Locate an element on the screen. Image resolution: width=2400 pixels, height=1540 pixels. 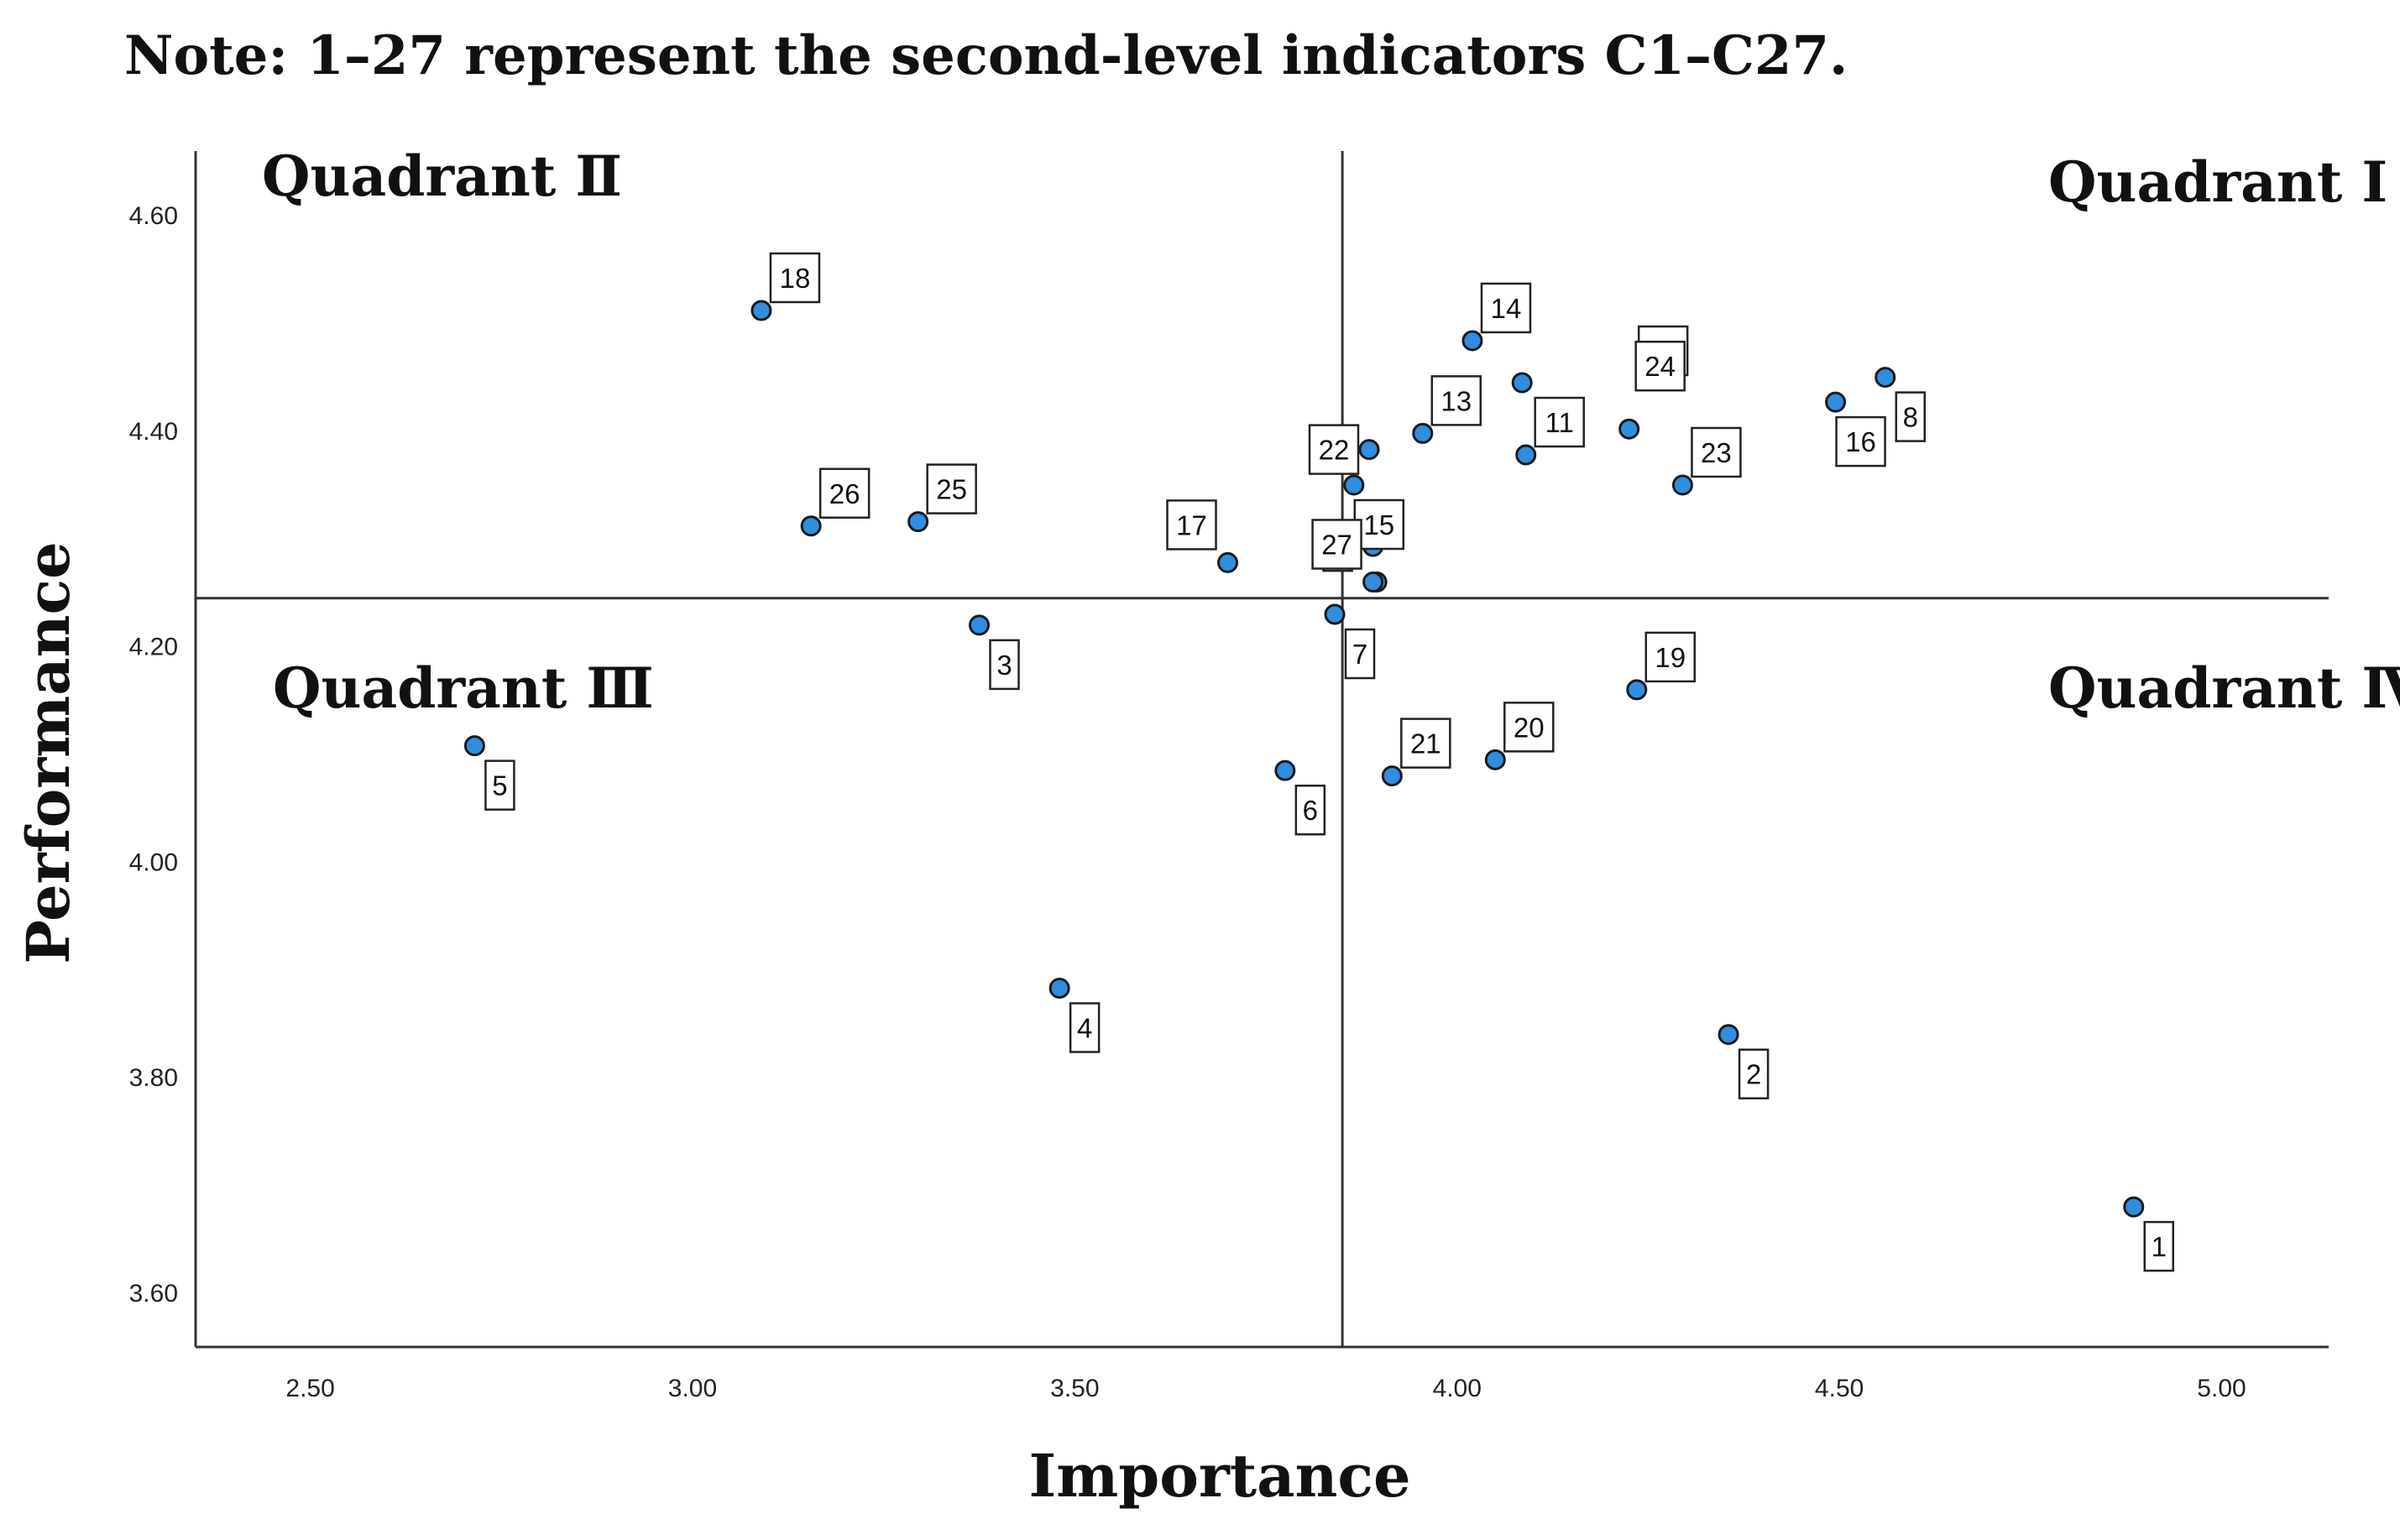
point-label: 24 is located at coordinates (1660, 366).